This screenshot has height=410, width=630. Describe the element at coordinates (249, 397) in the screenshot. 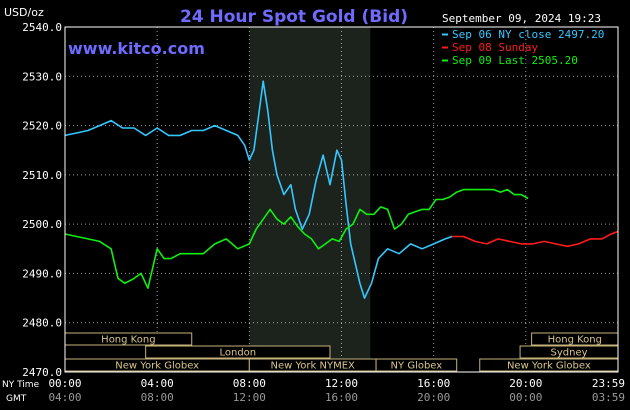

I see `x-tick-label-gmt: 12:00` at that location.